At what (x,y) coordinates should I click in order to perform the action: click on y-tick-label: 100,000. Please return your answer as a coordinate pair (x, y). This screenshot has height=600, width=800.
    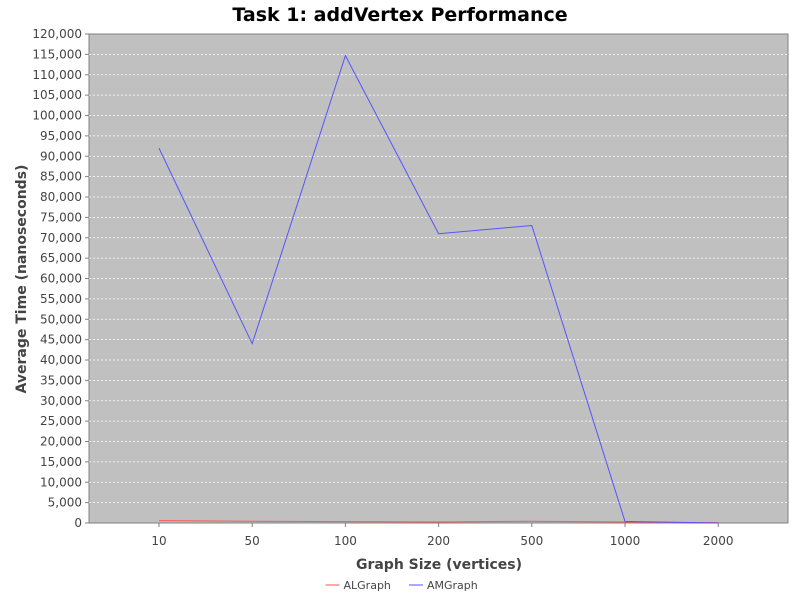
    Looking at the image, I should click on (57, 116).